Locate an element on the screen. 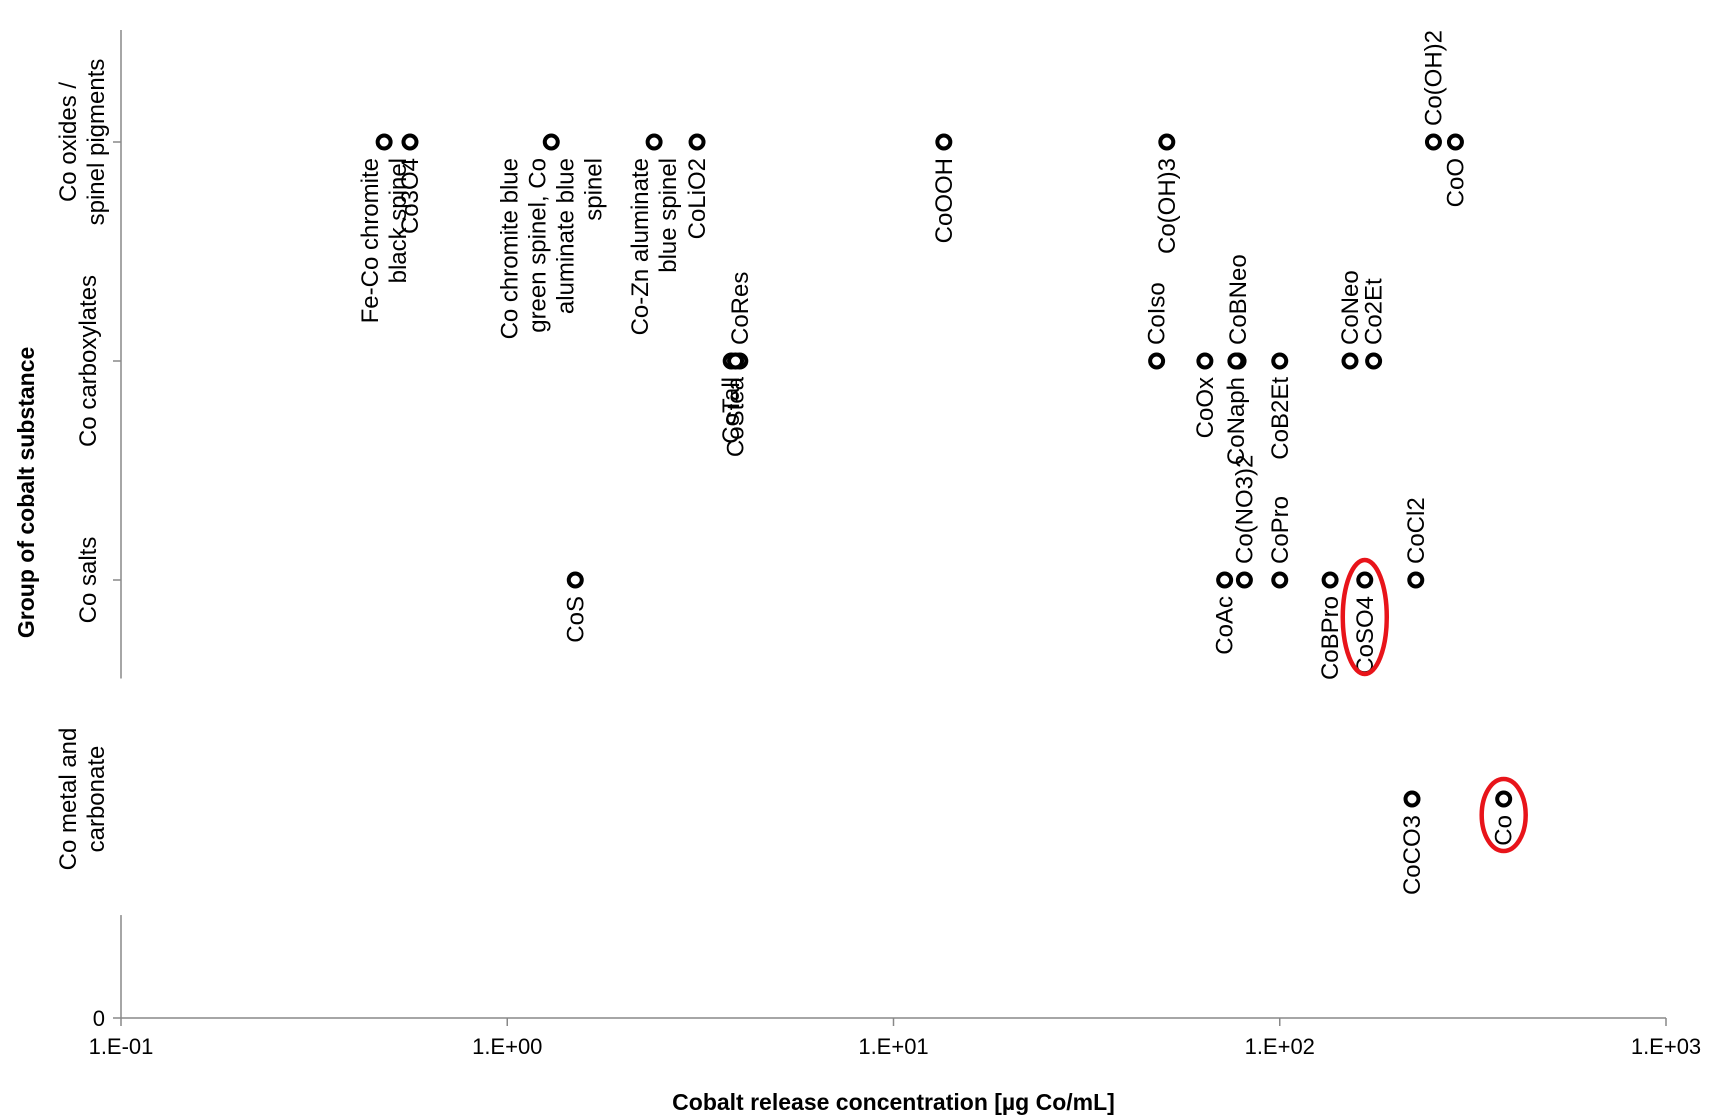  point-label-line: Co-Zn aluminate is located at coordinates (640, 246).